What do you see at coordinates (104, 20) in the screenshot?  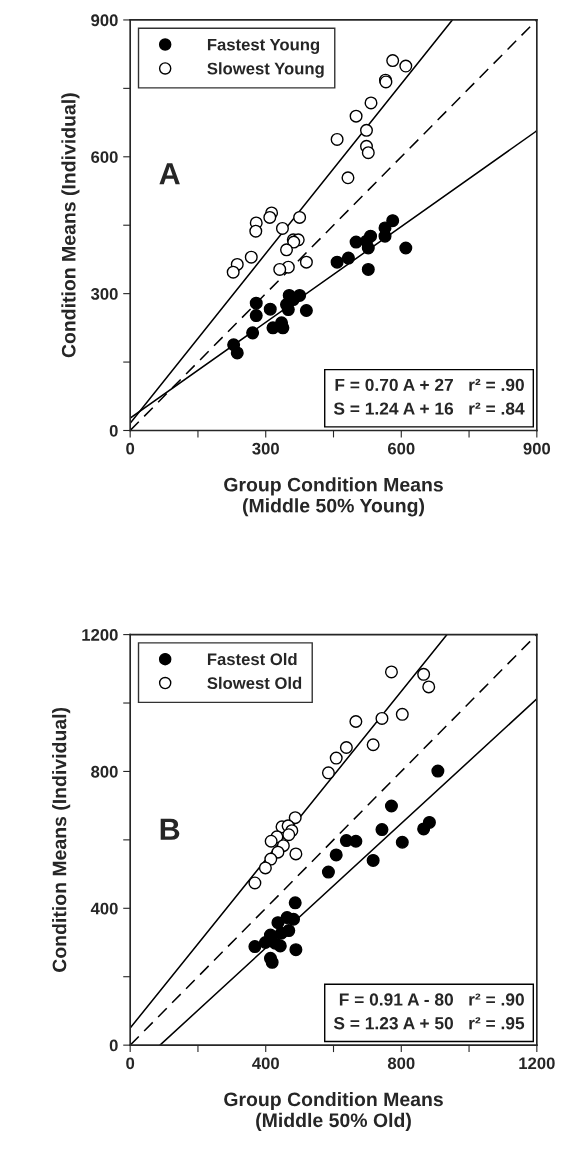 I see `y-tick-label: 900` at bounding box center [104, 20].